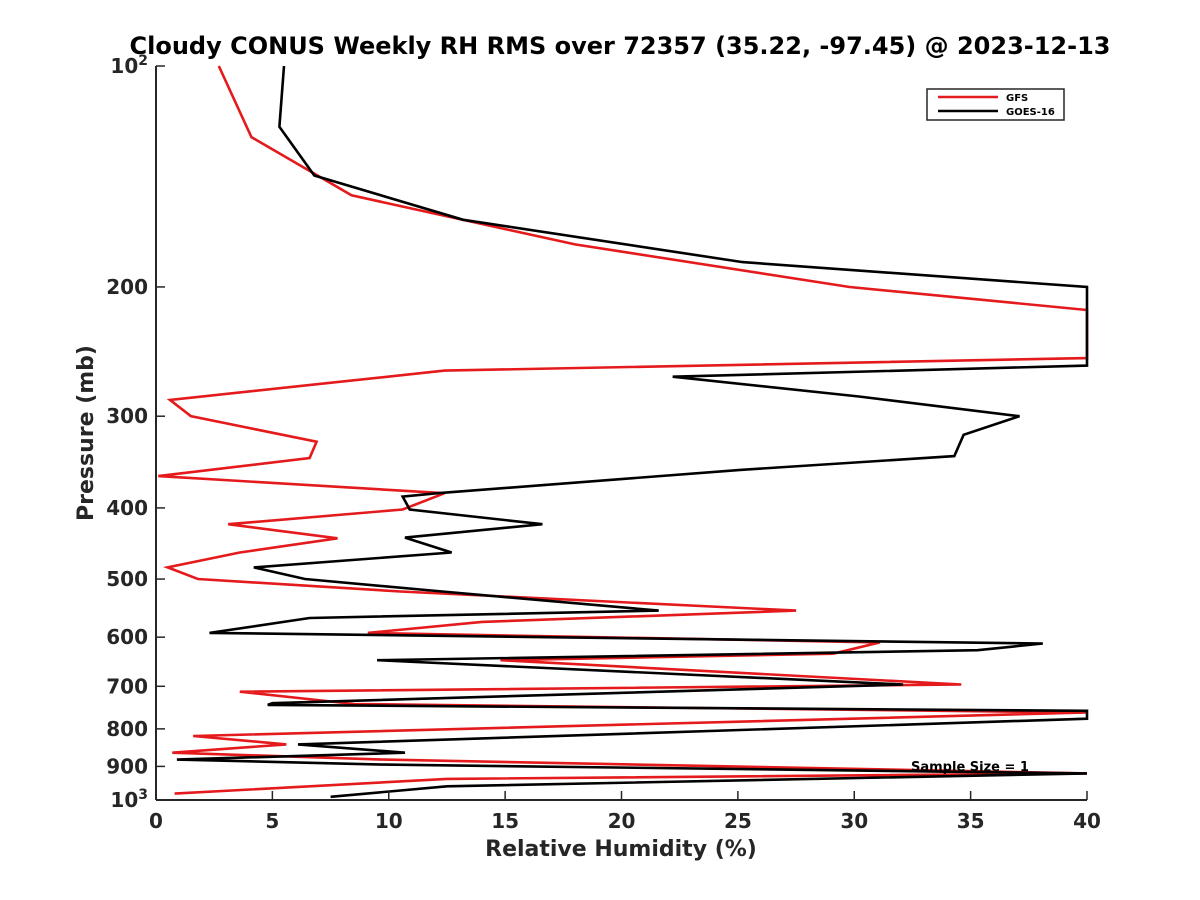 The image size is (1200, 900). I want to click on y-tick-label: 900, so click(127, 766).